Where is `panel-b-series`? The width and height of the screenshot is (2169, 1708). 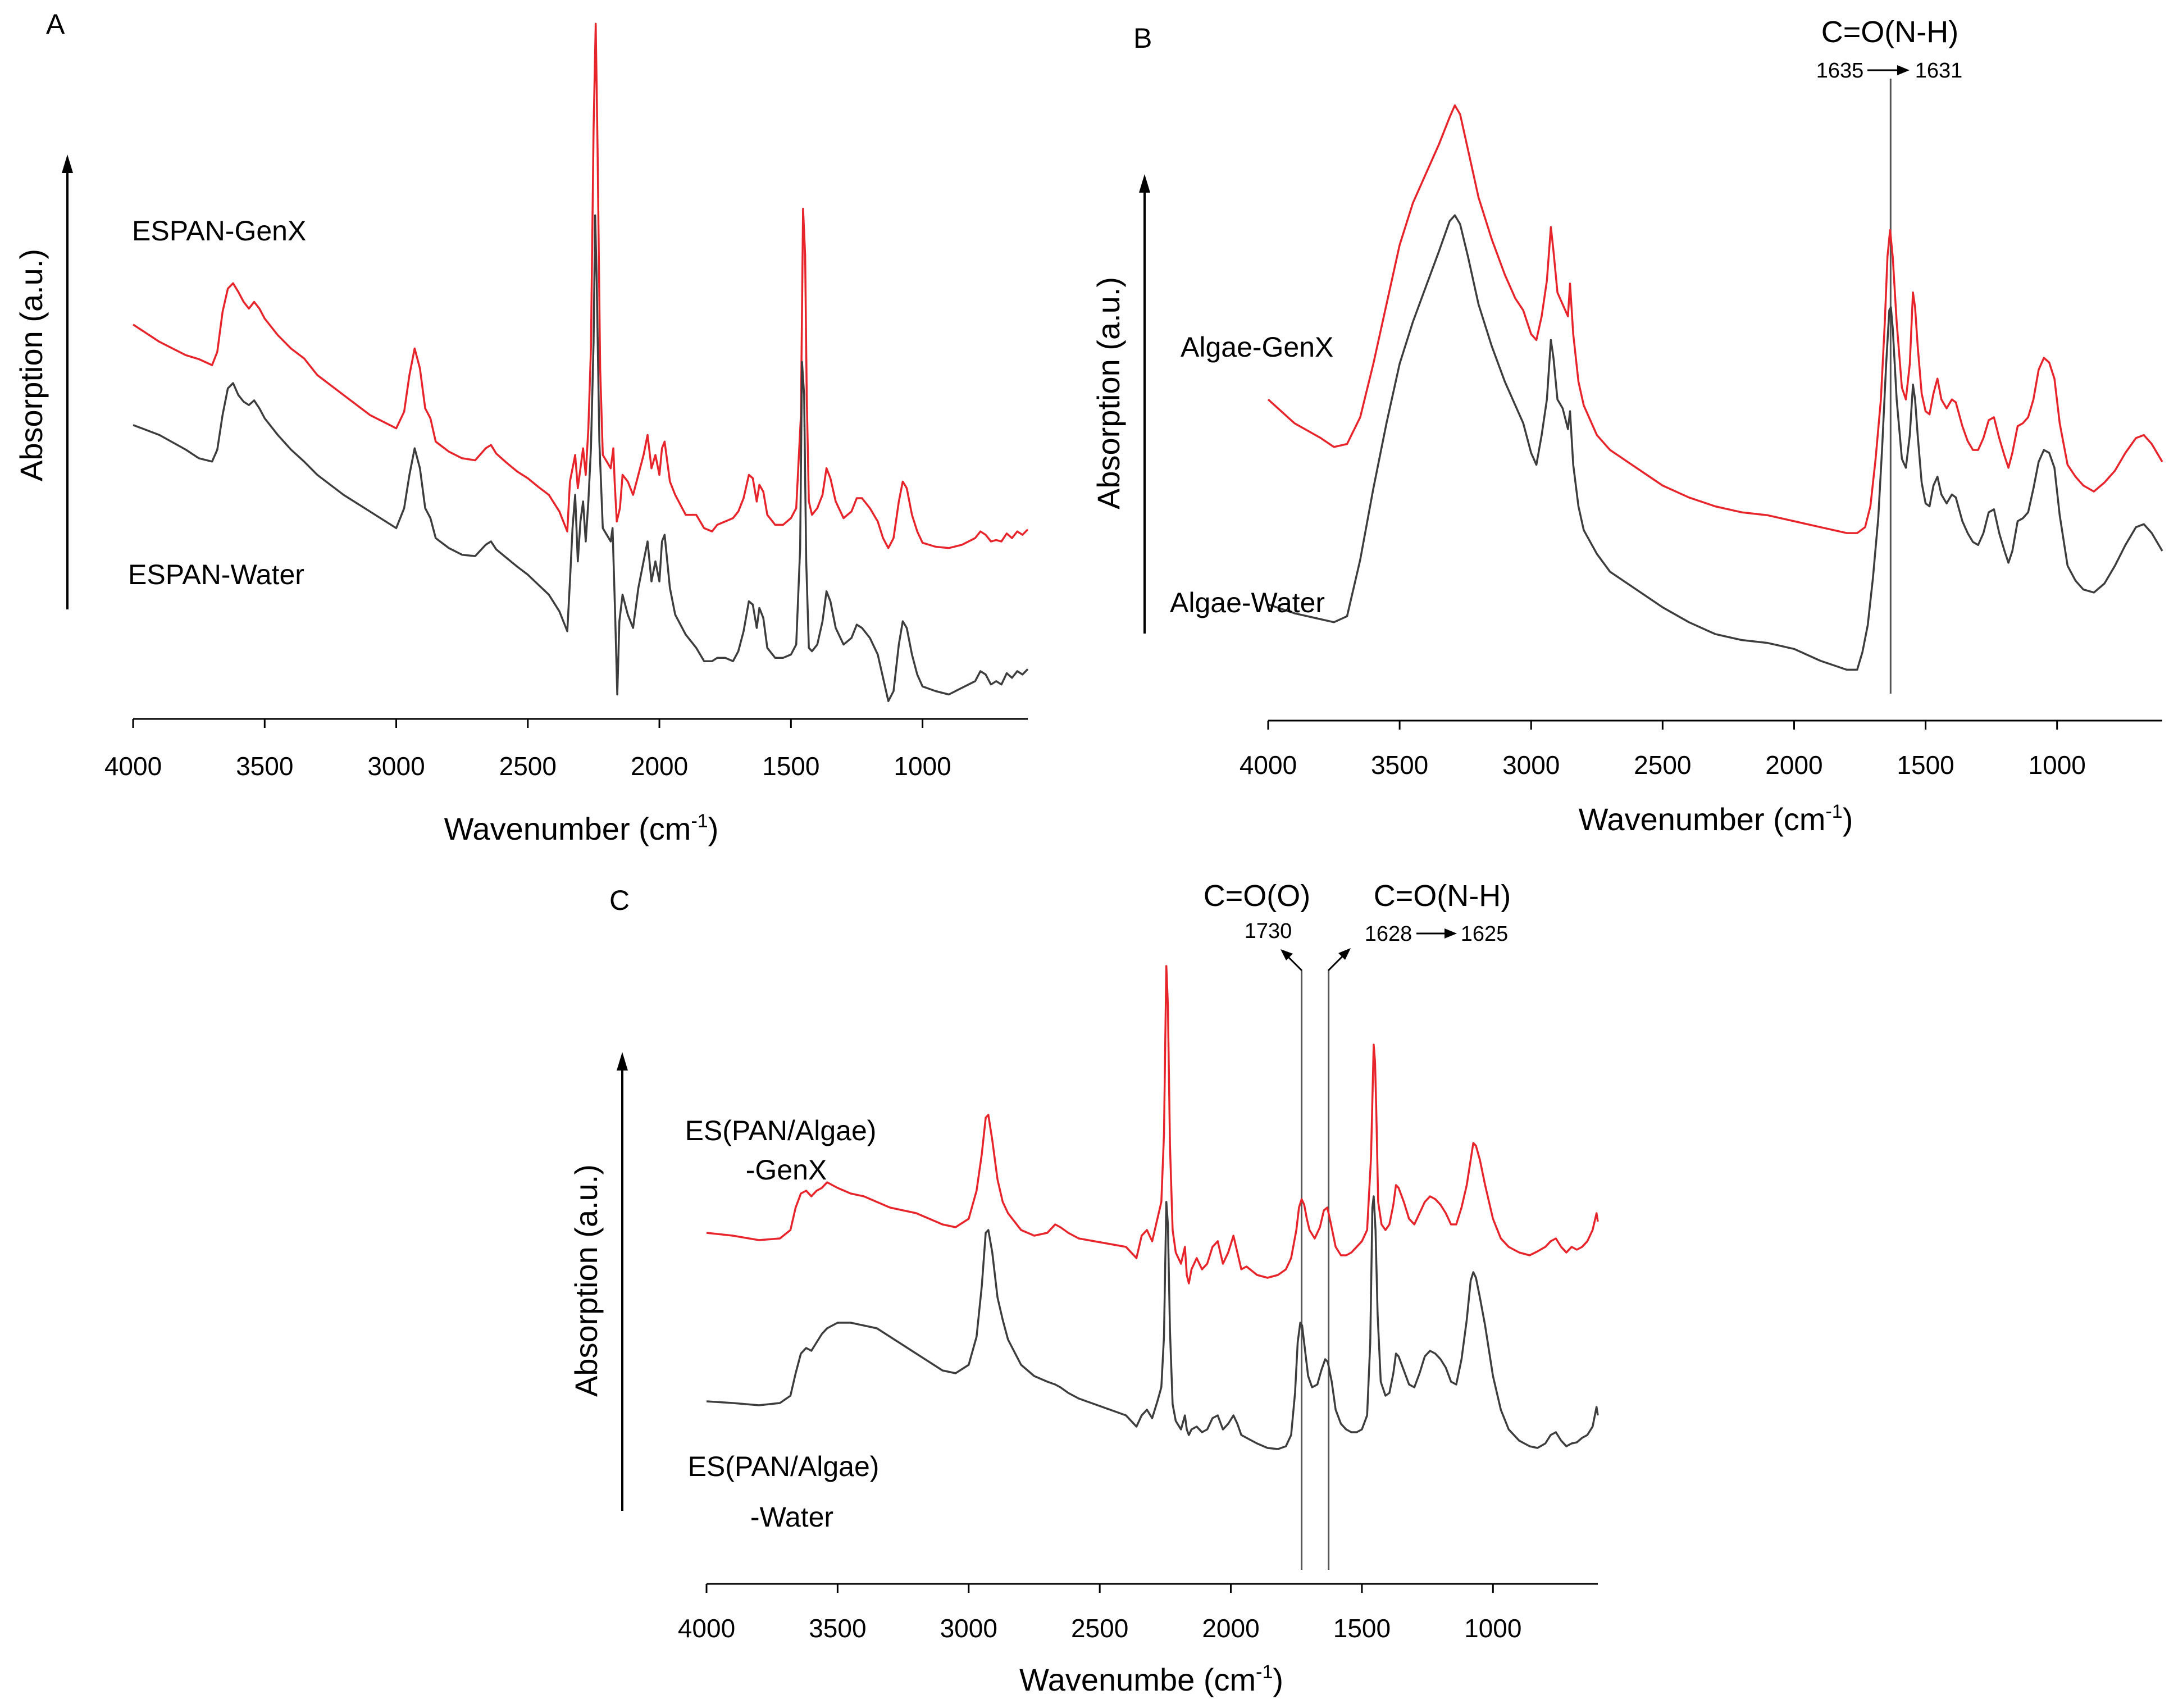
panel-b-series is located at coordinates (1715, 387).